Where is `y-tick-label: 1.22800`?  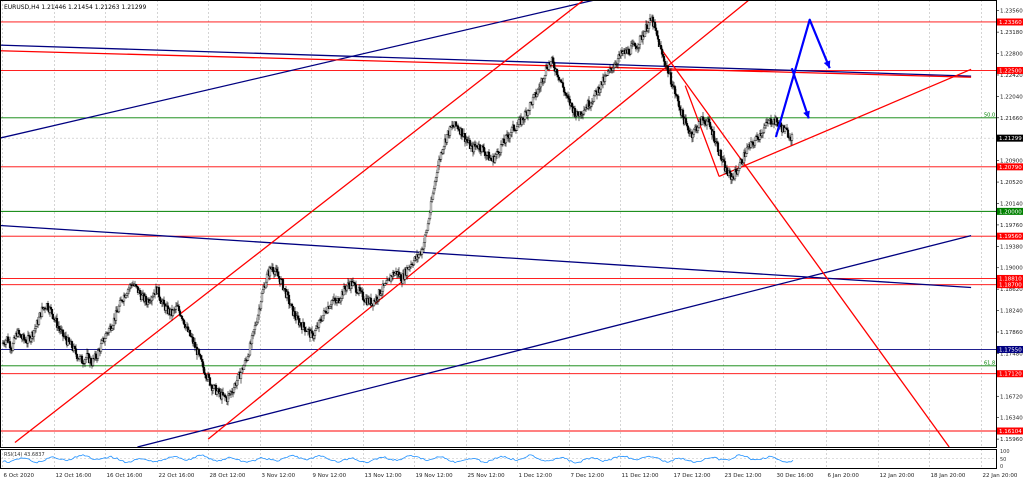 y-tick-label: 1.22800 is located at coordinates (1011, 55).